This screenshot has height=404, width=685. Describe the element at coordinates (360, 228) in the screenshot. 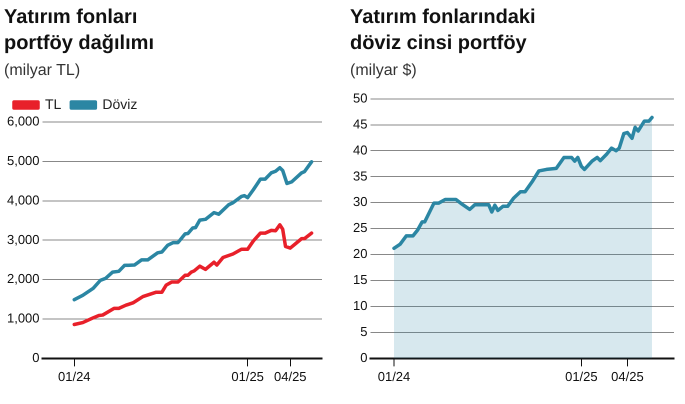

I see `y-tick-label: 25` at that location.